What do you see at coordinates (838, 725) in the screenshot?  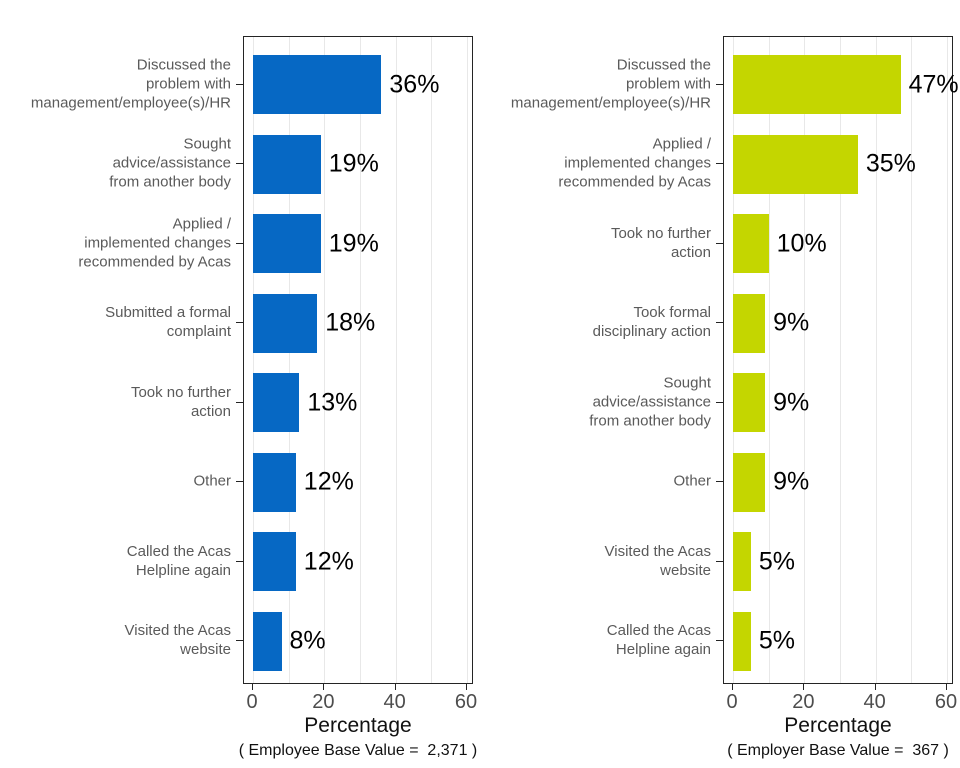 I see `employer-x-axis-title: Percentage` at bounding box center [838, 725].